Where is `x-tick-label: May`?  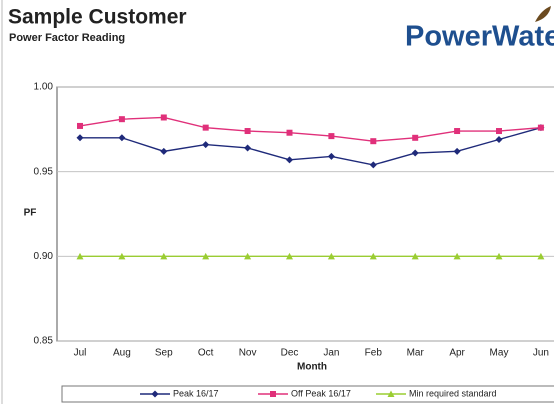 x-tick-label: May is located at coordinates (499, 353).